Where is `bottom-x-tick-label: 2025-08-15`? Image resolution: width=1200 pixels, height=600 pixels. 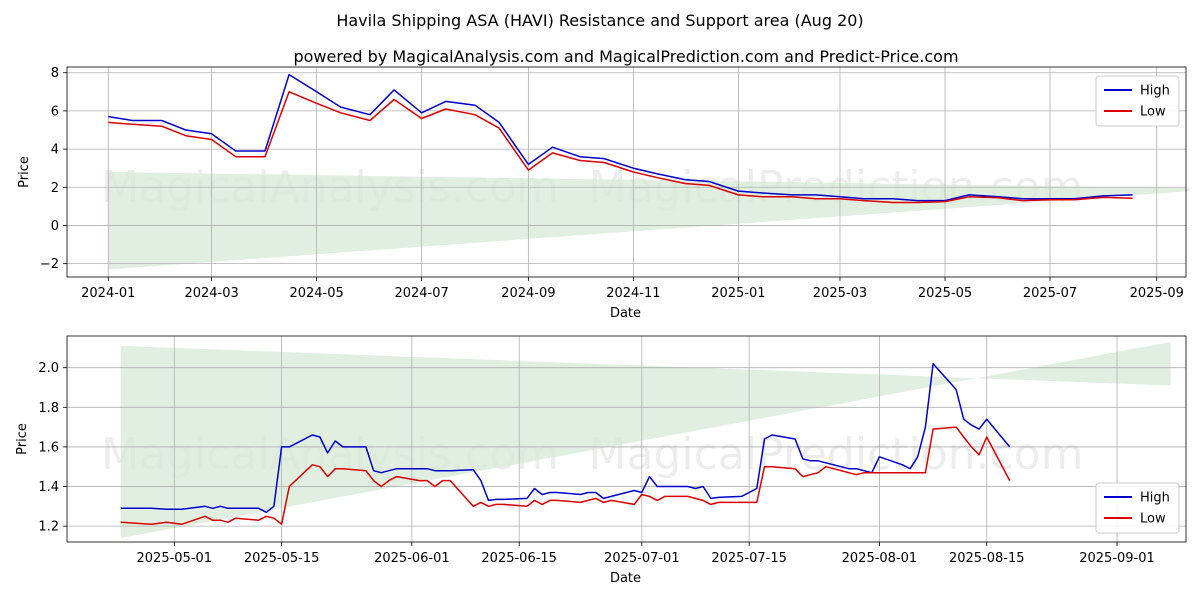
bottom-x-tick-label: 2025-08-15 is located at coordinates (987, 558).